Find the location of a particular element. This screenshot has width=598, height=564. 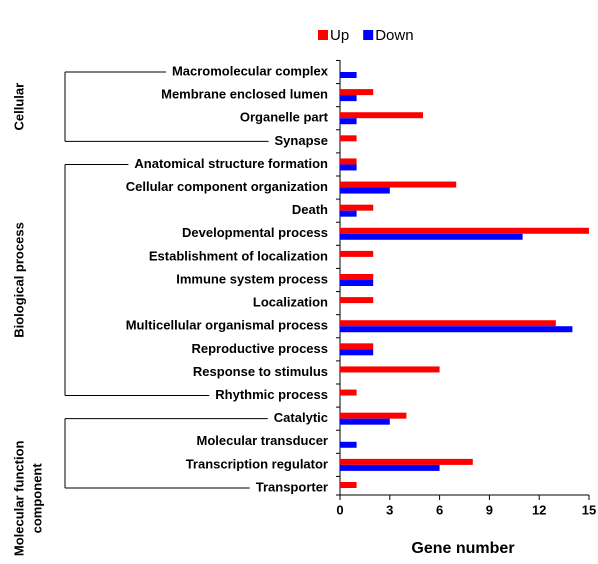

legend-label: Up is located at coordinates (339, 35).